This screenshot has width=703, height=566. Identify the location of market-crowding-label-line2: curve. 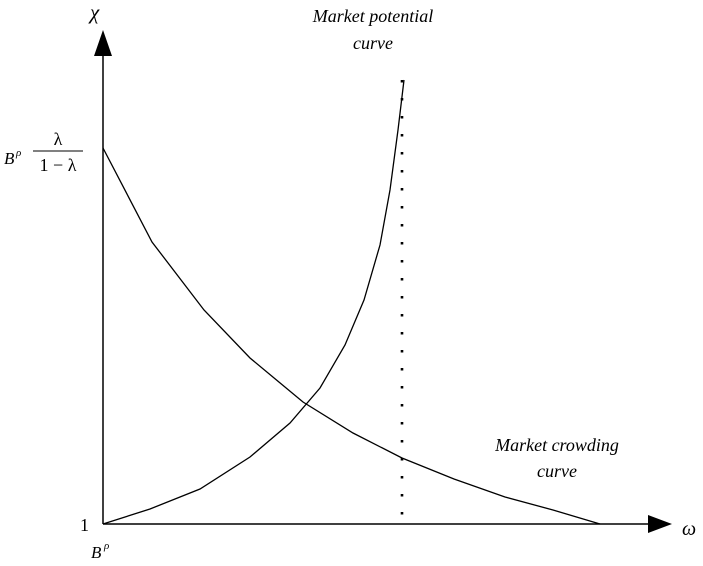
(557, 471).